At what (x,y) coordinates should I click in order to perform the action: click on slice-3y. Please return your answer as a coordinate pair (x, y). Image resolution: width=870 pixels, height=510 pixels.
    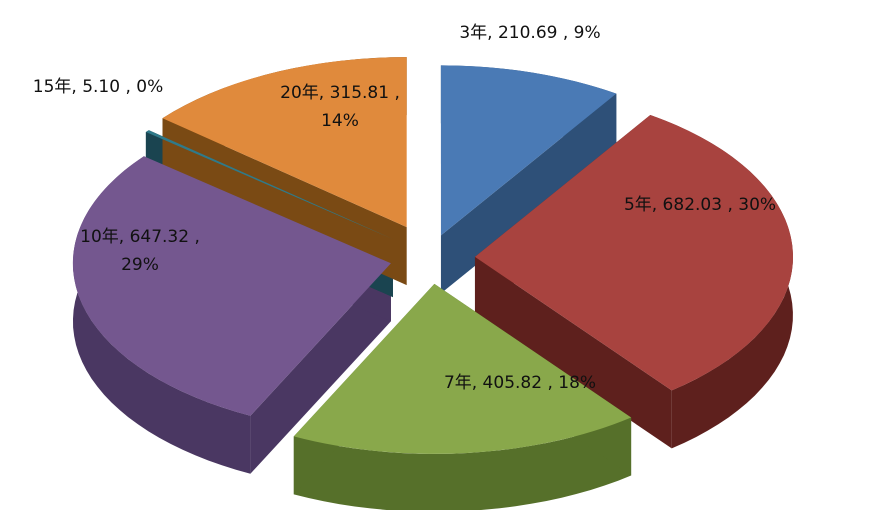
    Looking at the image, I should click on (528, 150).